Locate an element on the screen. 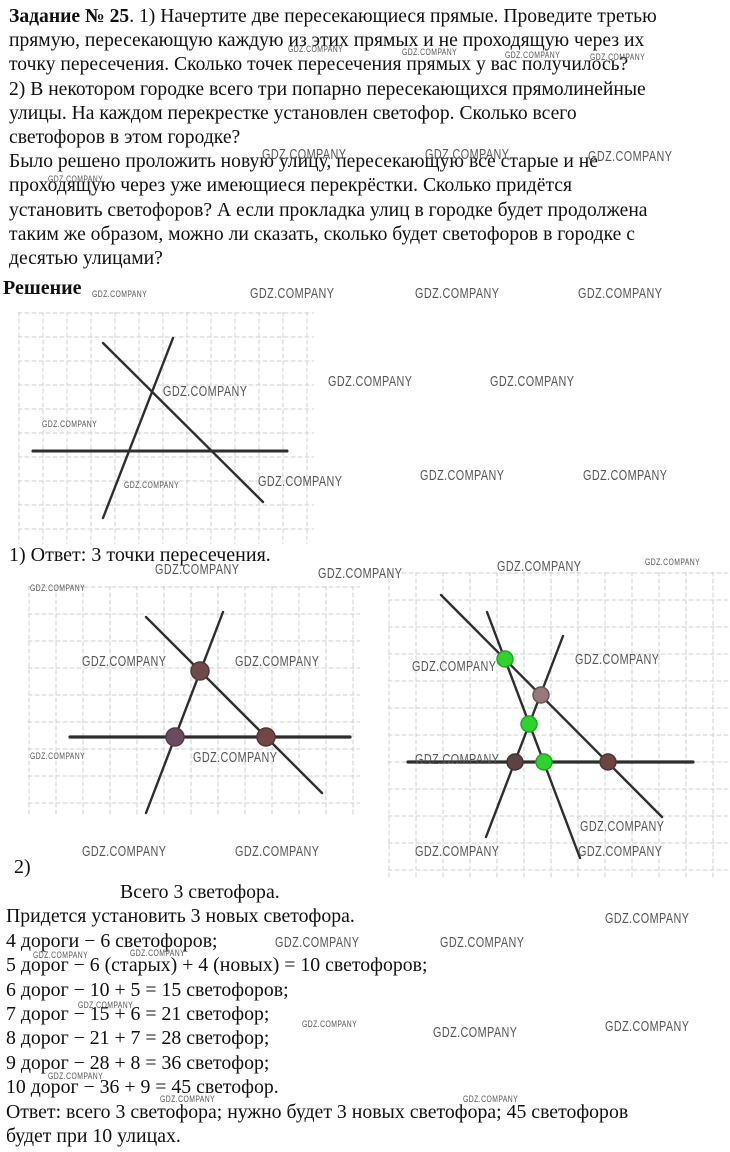 The width and height of the screenshot is (730, 1152). solution-line: 9 дорог − 28 + 8 = 36 светофор; is located at coordinates (138, 1062).